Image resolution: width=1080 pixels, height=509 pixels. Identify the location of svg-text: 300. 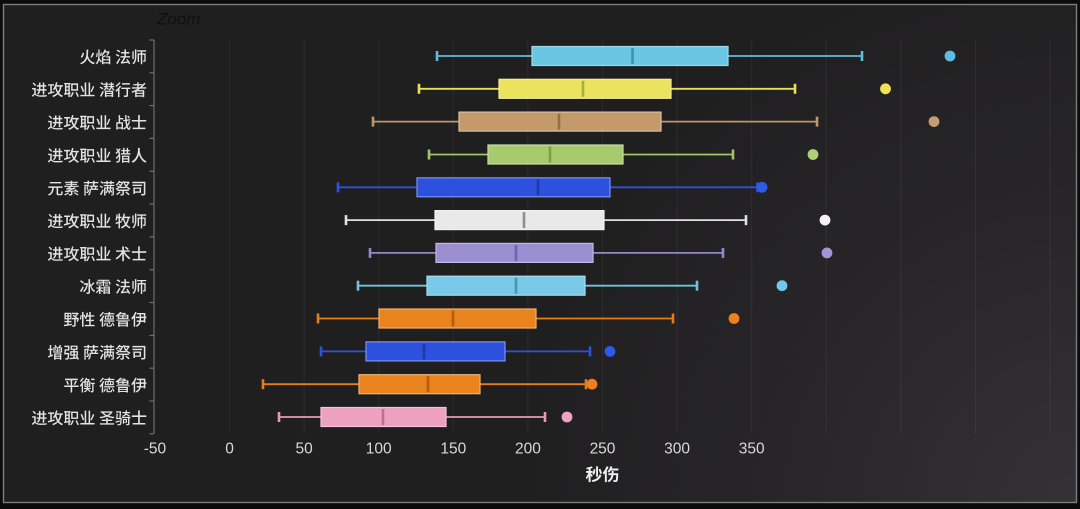
(677, 449).